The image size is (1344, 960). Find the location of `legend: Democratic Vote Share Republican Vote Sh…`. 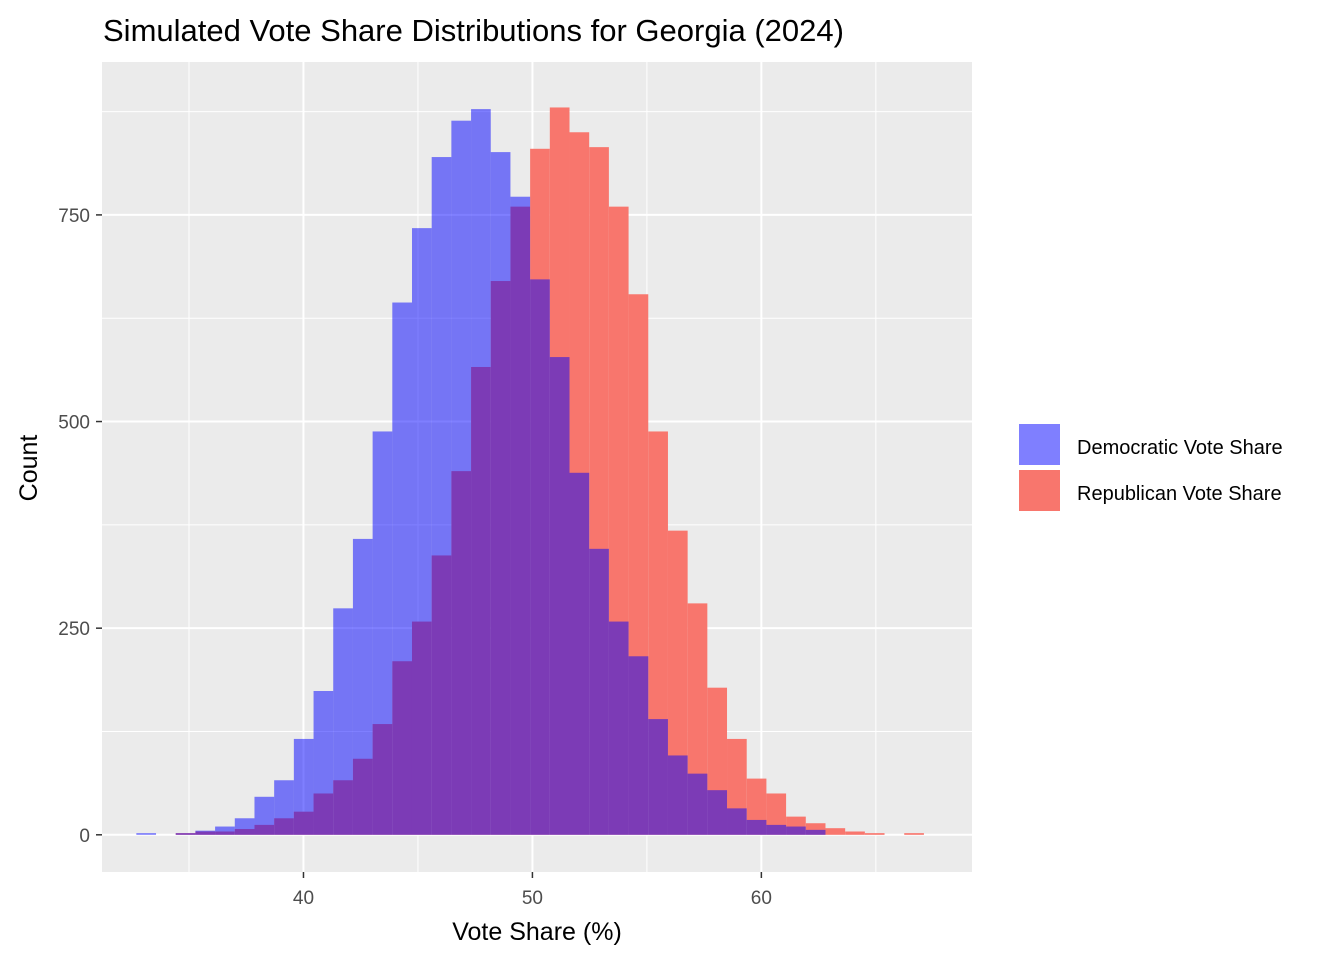

legend: Democratic Vote Share Republican Vote Sh… is located at coordinates (1150, 467).